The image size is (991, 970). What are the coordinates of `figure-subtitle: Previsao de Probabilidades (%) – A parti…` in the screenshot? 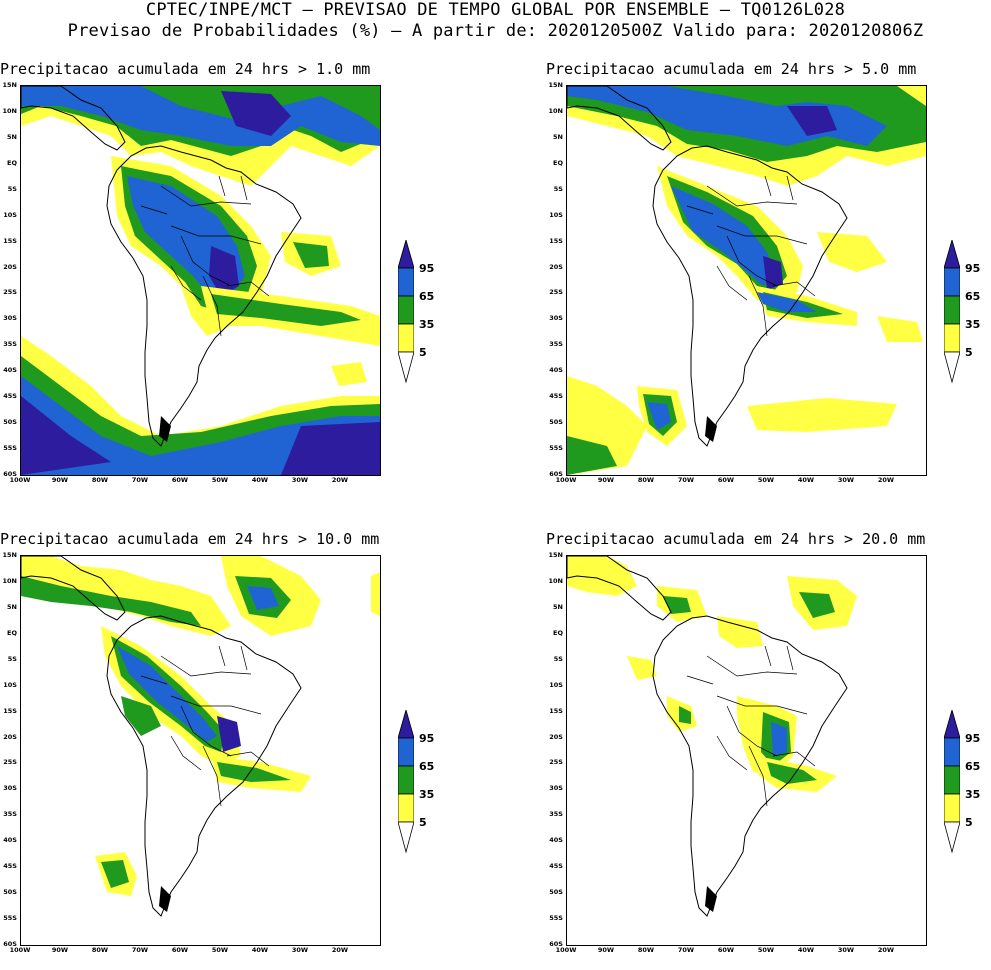 It's located at (495, 31).